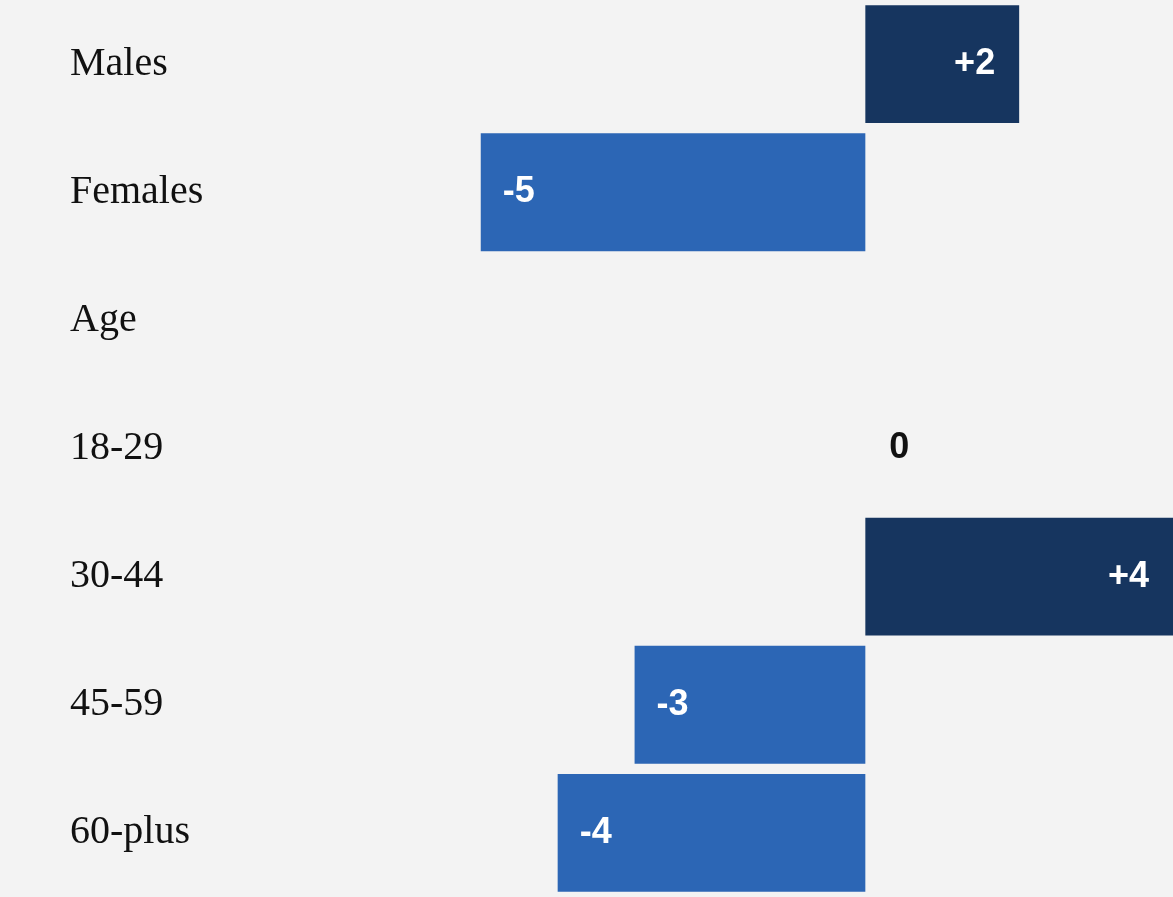 The height and width of the screenshot is (897, 1173). Describe the element at coordinates (117, 702) in the screenshot. I see `y-tick-label: 45-59` at that location.